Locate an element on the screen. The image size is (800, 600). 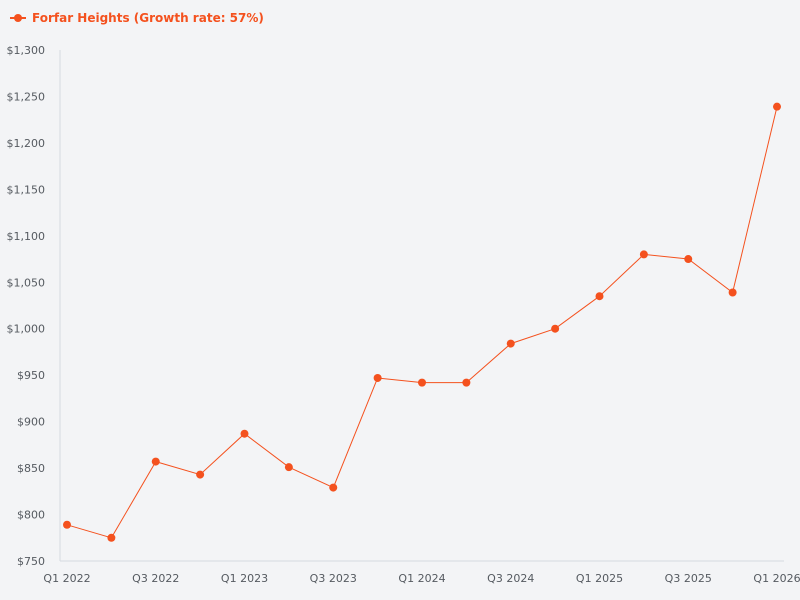
y-tick-label: $800 is located at coordinates (31, 515).